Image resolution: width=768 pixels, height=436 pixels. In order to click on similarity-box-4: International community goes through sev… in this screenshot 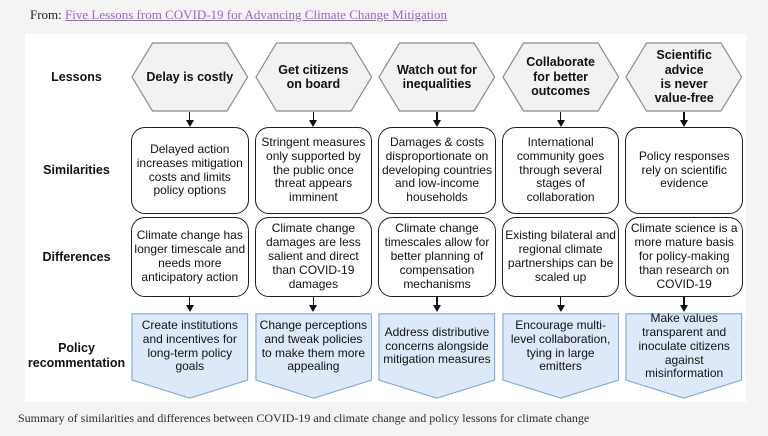, I will do `click(560, 170)`.